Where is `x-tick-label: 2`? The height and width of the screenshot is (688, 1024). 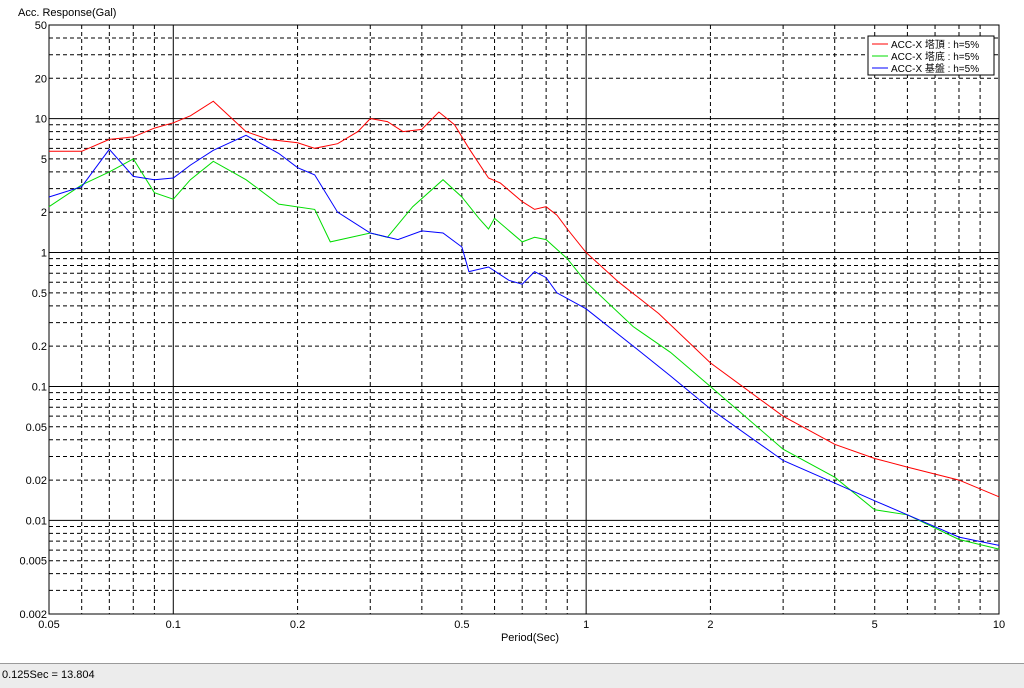
x-tick-label: 2 is located at coordinates (710, 625).